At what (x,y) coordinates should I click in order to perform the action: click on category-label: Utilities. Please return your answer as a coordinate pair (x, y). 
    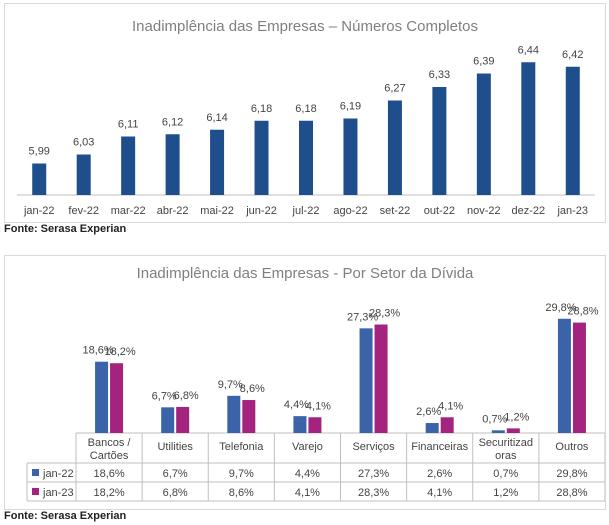
    Looking at the image, I should click on (175, 447).